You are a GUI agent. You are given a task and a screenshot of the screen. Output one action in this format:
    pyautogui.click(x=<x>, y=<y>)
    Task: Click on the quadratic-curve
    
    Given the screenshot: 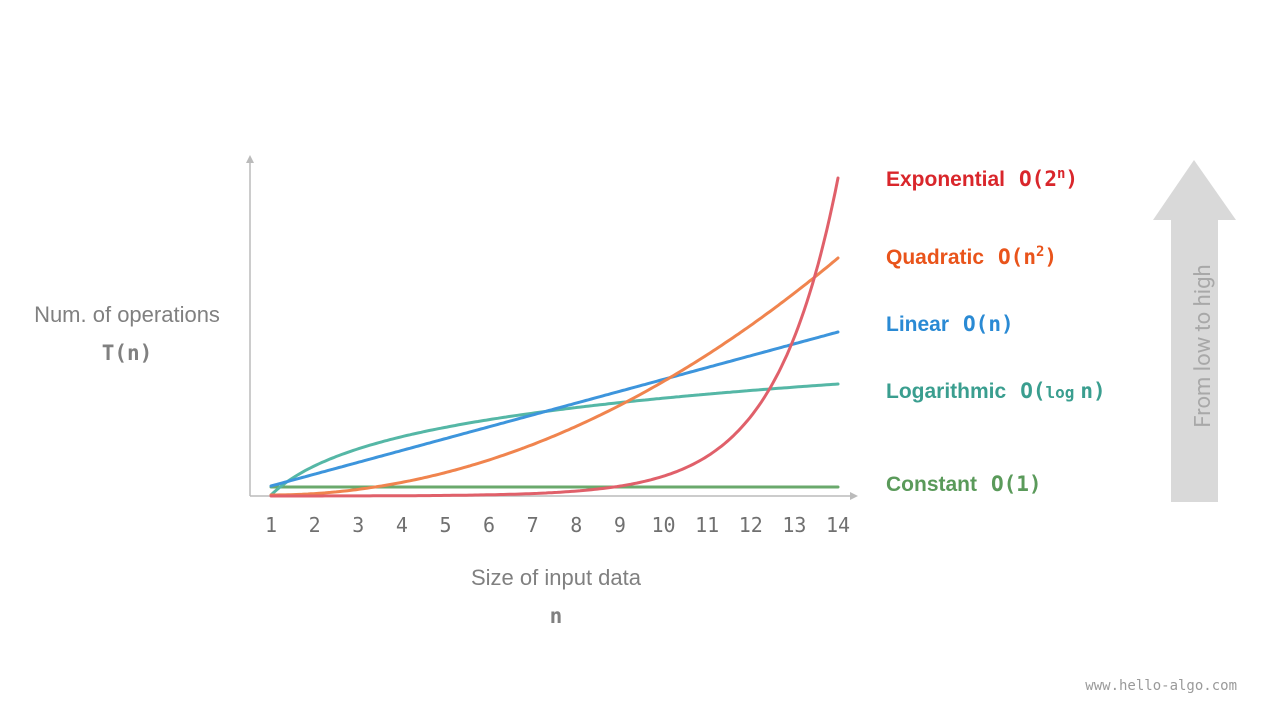 What is the action you would take?
    pyautogui.click(x=554, y=376)
    